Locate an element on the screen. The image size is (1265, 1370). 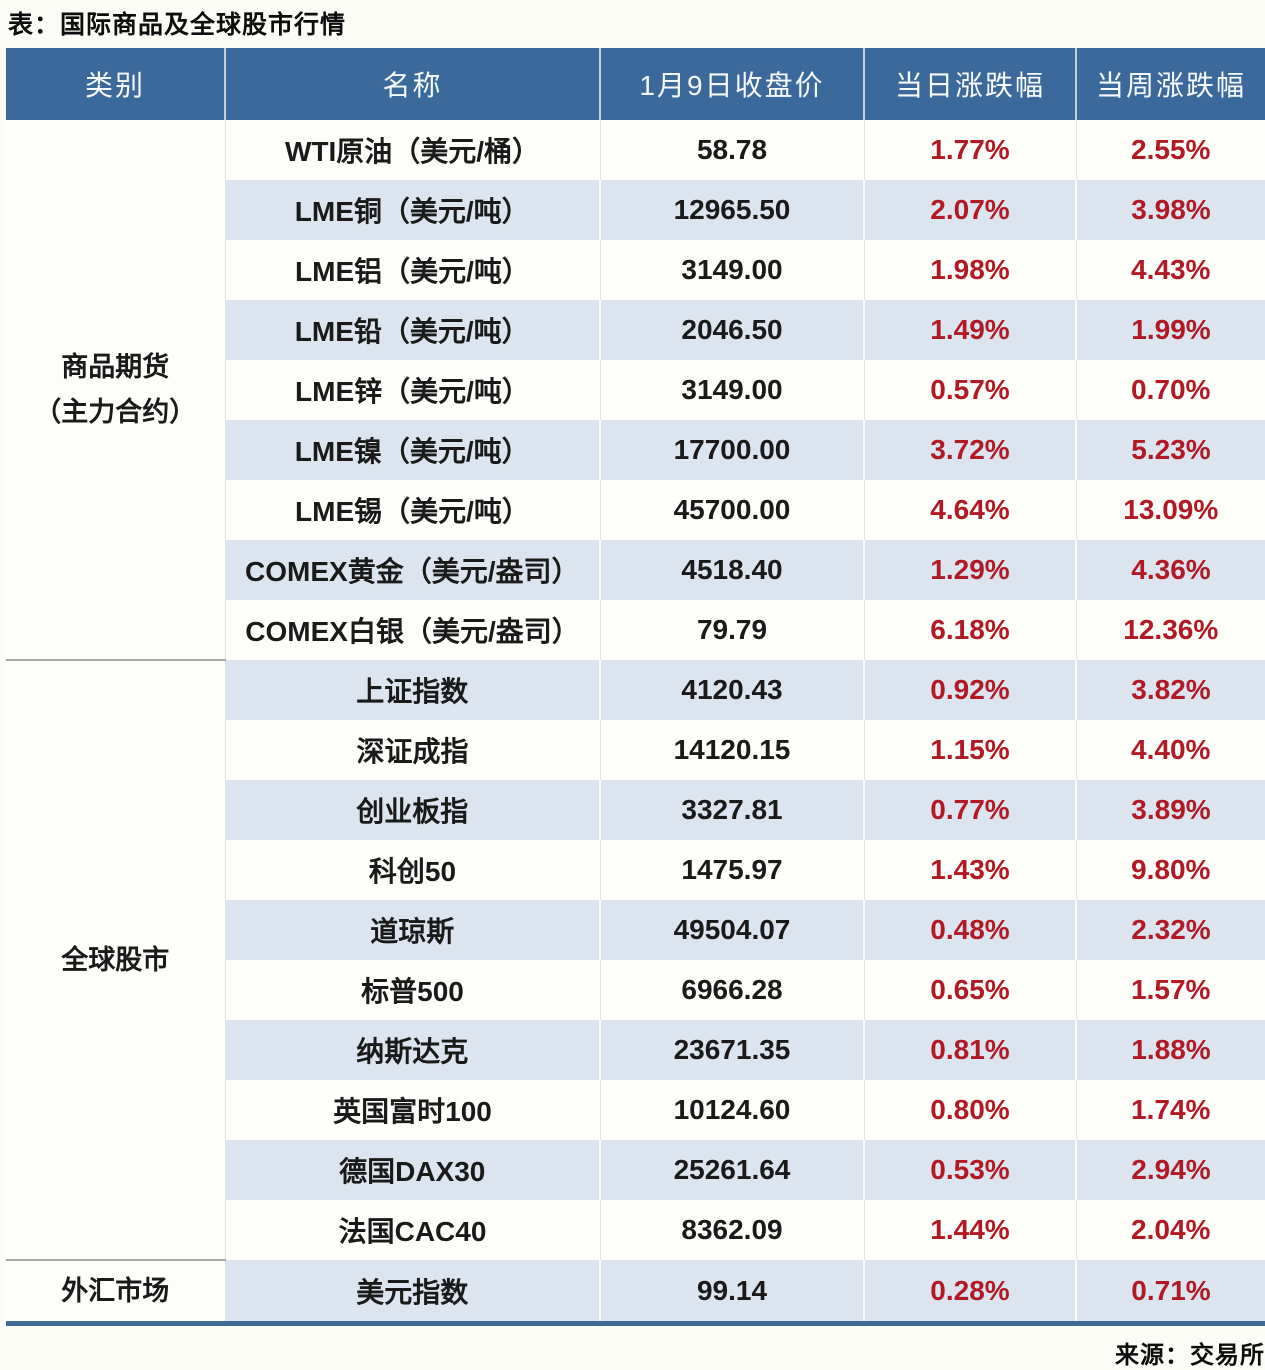
close-price: 4518.40 is located at coordinates (732, 570).